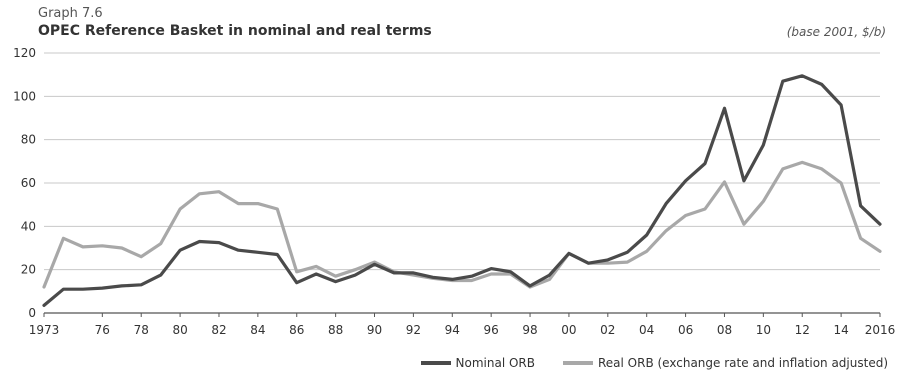 This screenshot has width=900, height=377. What do you see at coordinates (529, 330) in the screenshot?
I see `x-tick-label: 98` at bounding box center [529, 330].